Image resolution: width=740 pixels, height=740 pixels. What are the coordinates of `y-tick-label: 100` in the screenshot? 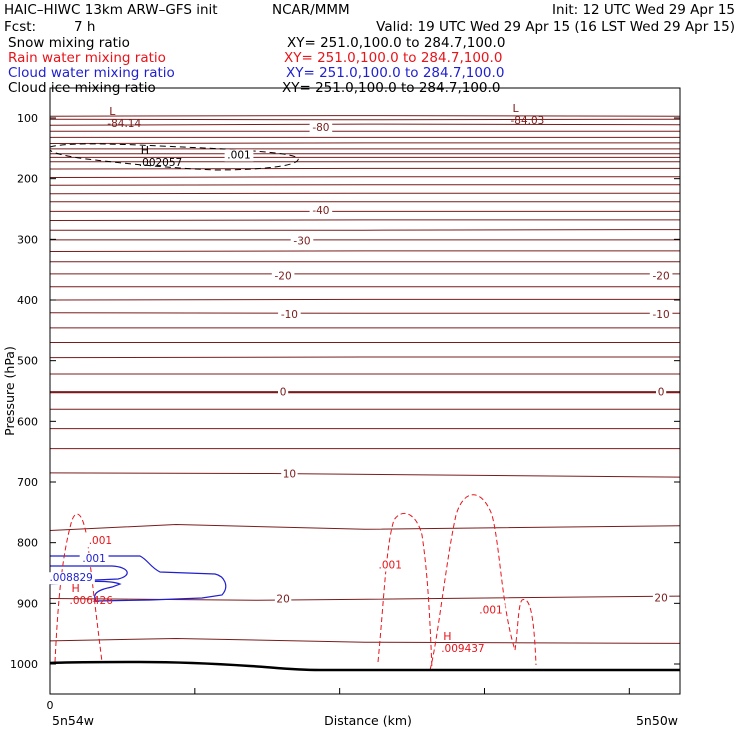 It's located at (27, 118).